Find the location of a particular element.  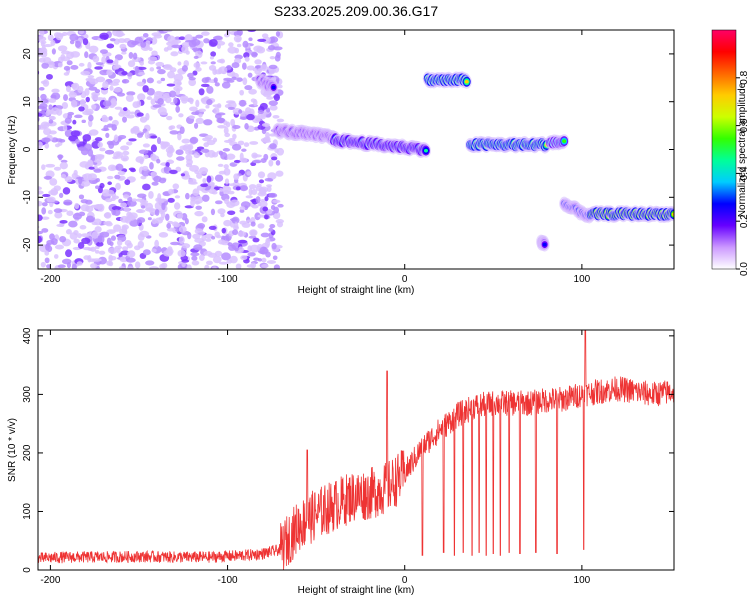

snr-y-tick-label: 400 is located at coordinates (27, 335).